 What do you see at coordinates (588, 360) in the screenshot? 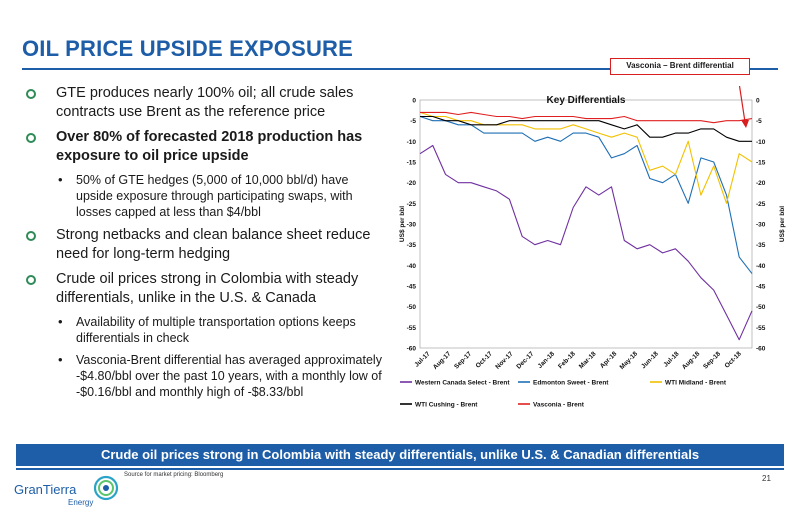
I see `x-tick-label: Mar-18` at bounding box center [588, 360].